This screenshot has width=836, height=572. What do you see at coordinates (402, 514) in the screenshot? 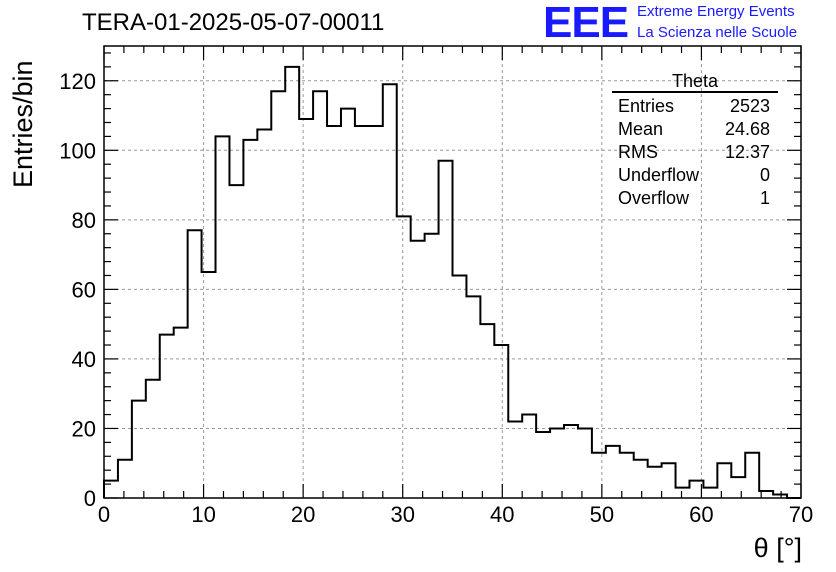
I see `x-tick-label: 30` at bounding box center [402, 514].